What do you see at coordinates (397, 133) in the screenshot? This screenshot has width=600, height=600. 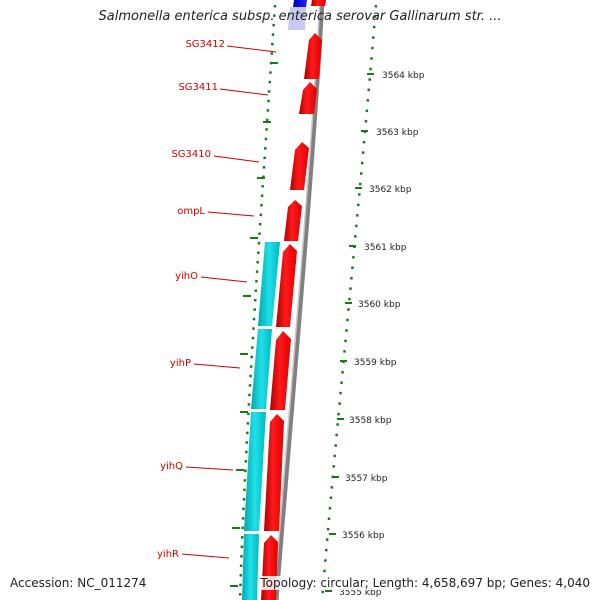 I see `ruler-label: 3563 kbp` at bounding box center [397, 133].